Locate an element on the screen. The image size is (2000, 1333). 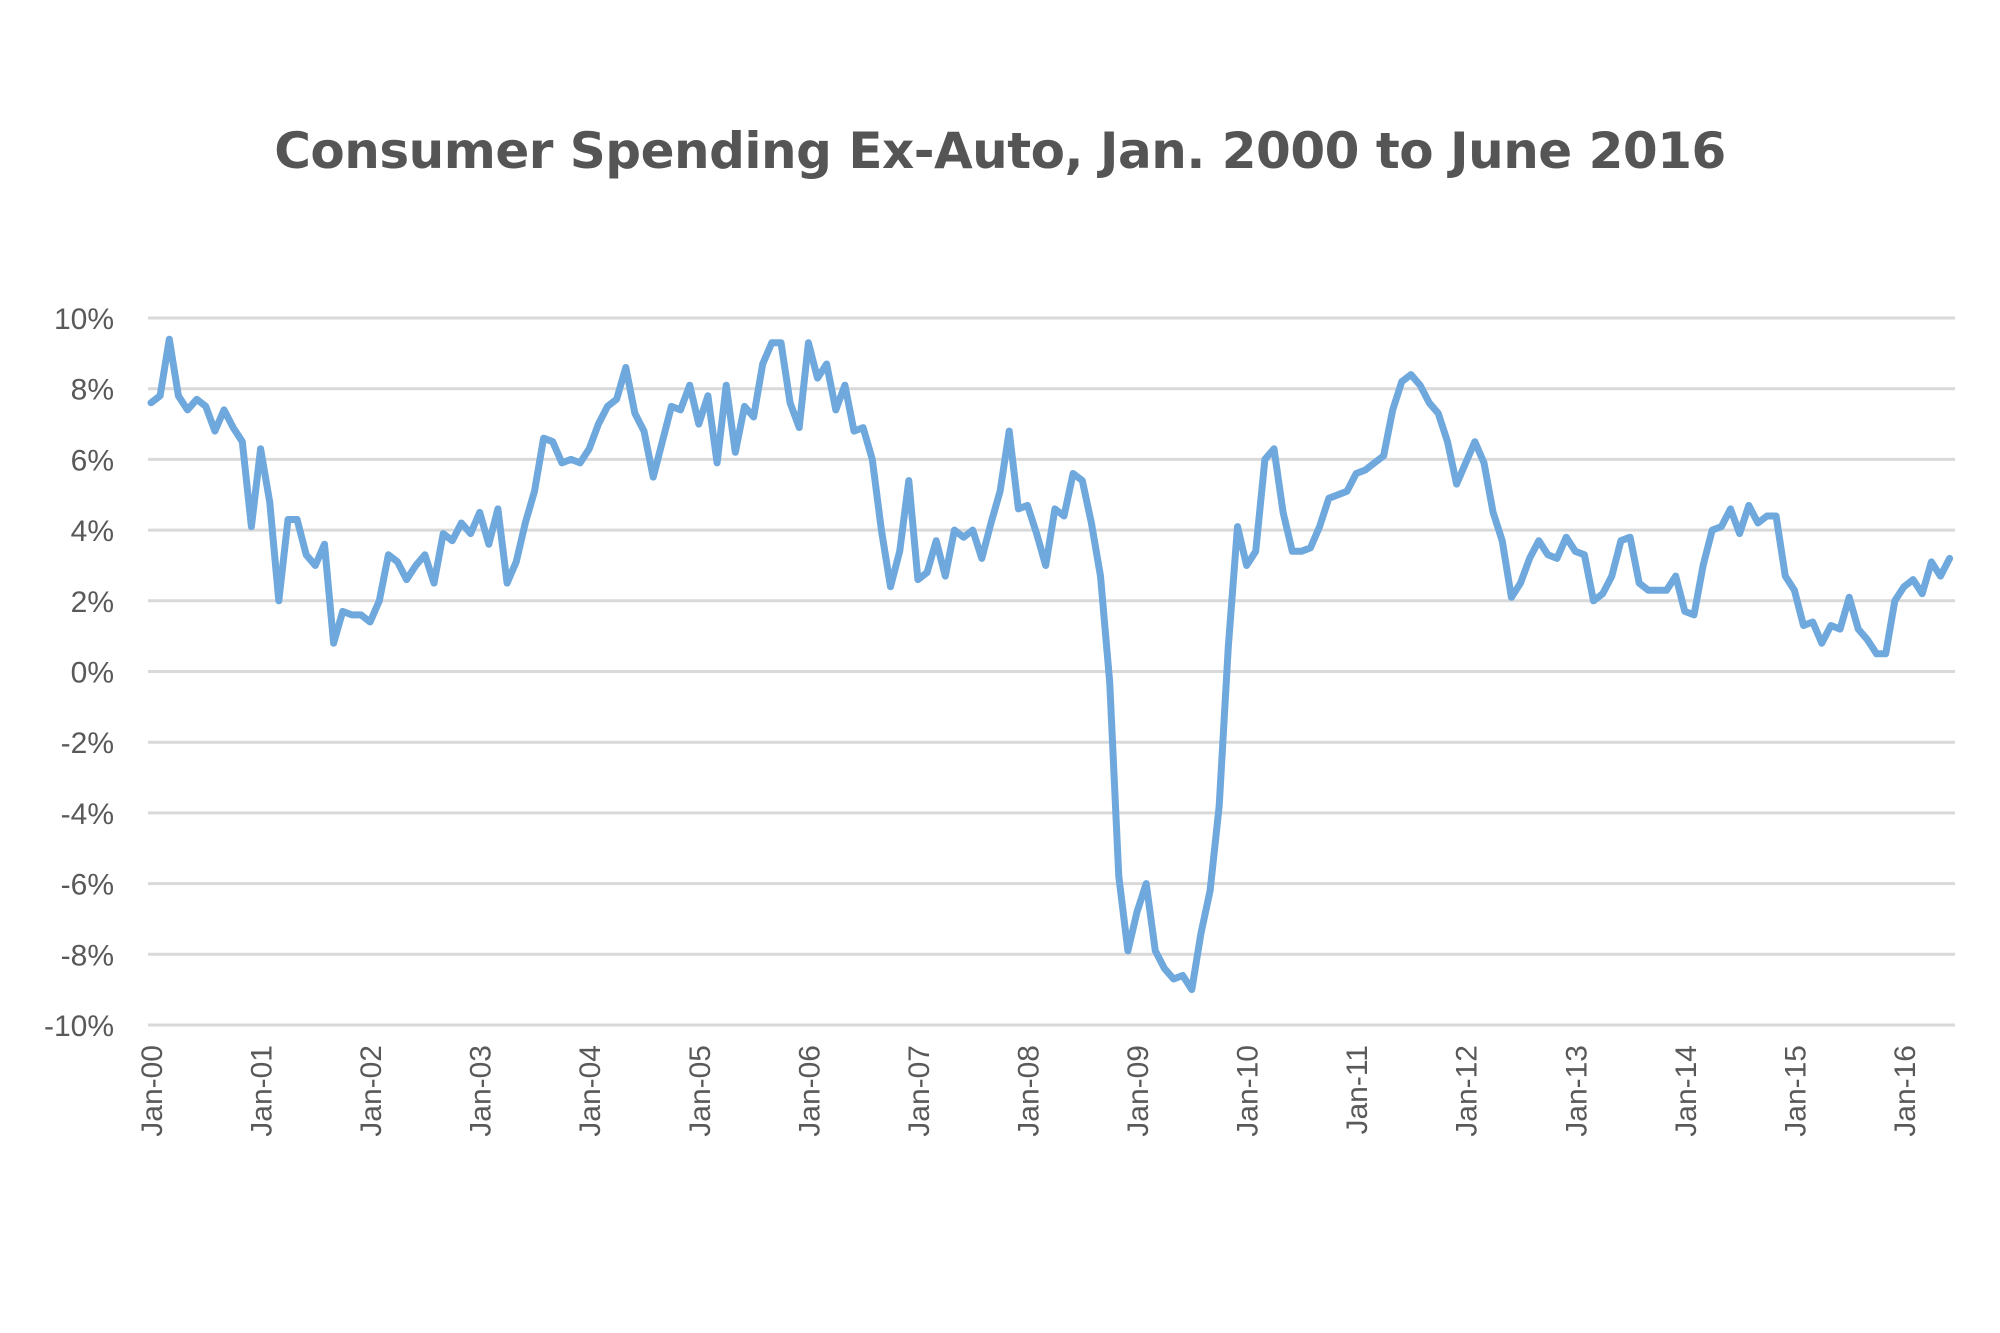
x-tick-label: Jan-10 is located at coordinates (1248, 1091).